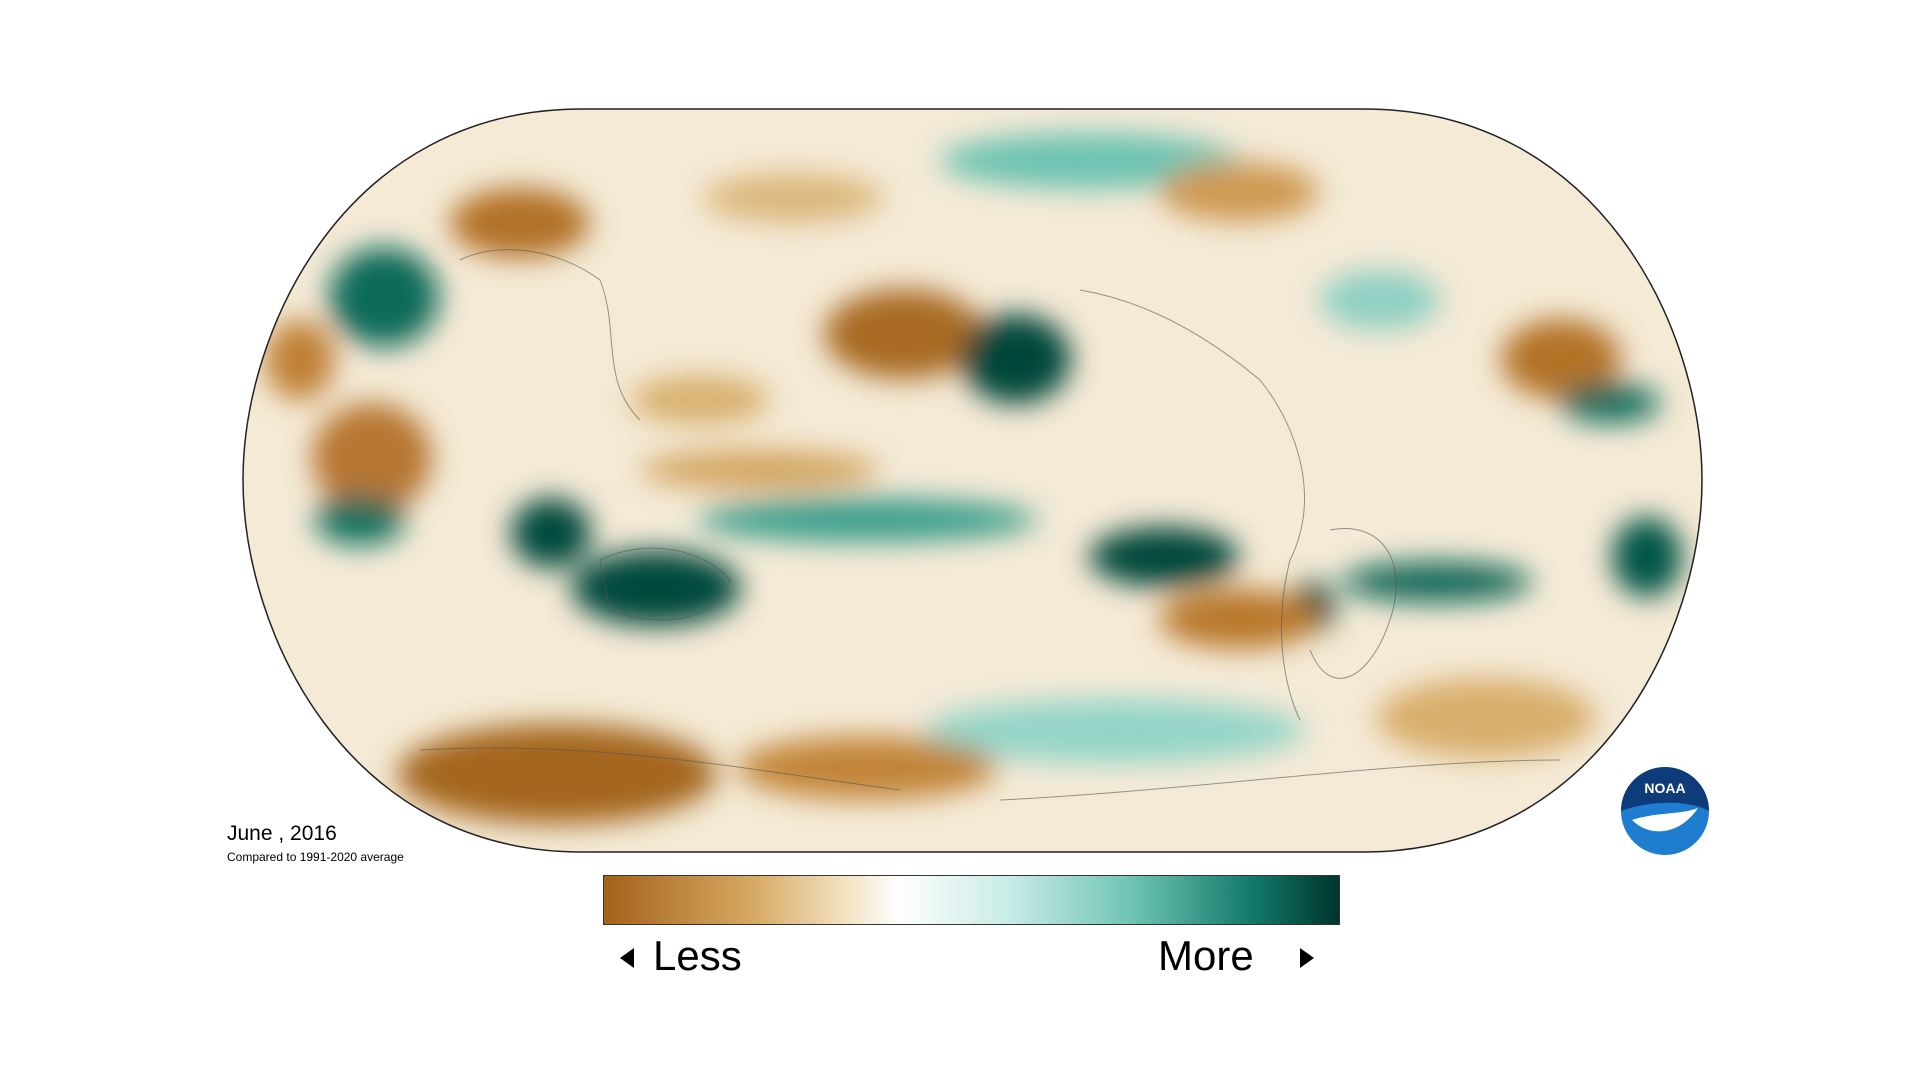 The height and width of the screenshot is (1080, 1920). I want to click on baseline-note: Compared to 1991-2020 average, so click(315, 857).